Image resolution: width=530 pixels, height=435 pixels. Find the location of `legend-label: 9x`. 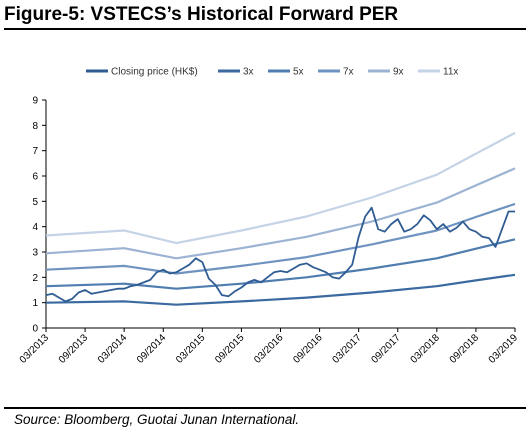

legend-label: 9x is located at coordinates (398, 72).